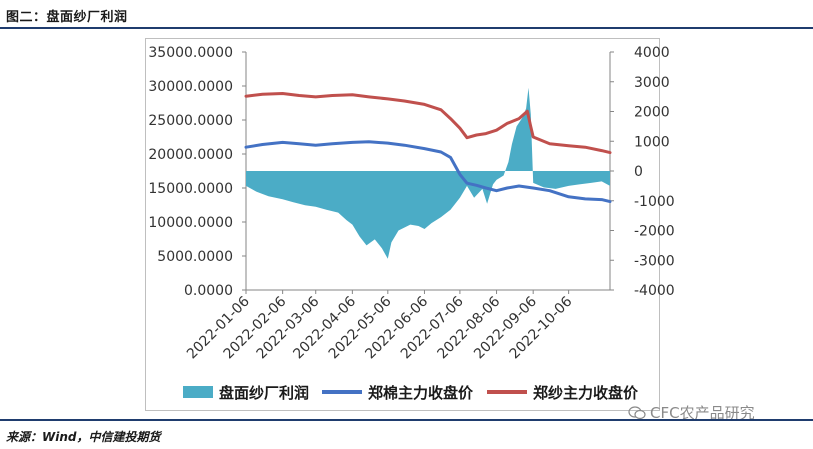 This screenshot has width=813, height=449. I want to click on left-tick-label: 30000.0000, so click(190, 87).